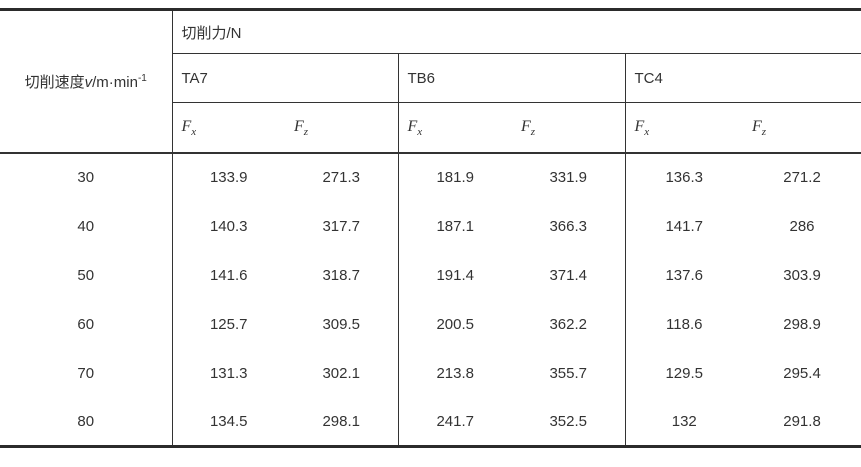  Describe the element at coordinates (802, 373) in the screenshot. I see `cell-tc4-fz: 295.4` at that location.